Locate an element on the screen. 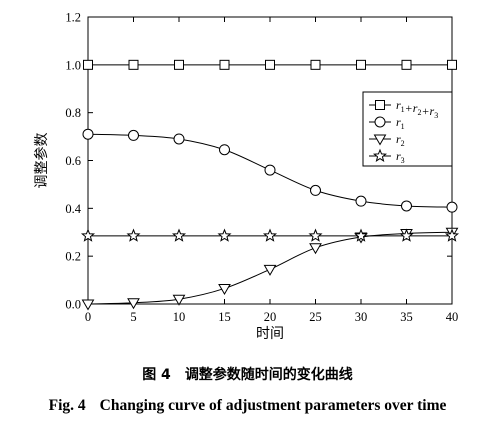 Image resolution: width=495 pixels, height=431 pixels. caption-en-label: Fig. 4 is located at coordinates (67, 405).